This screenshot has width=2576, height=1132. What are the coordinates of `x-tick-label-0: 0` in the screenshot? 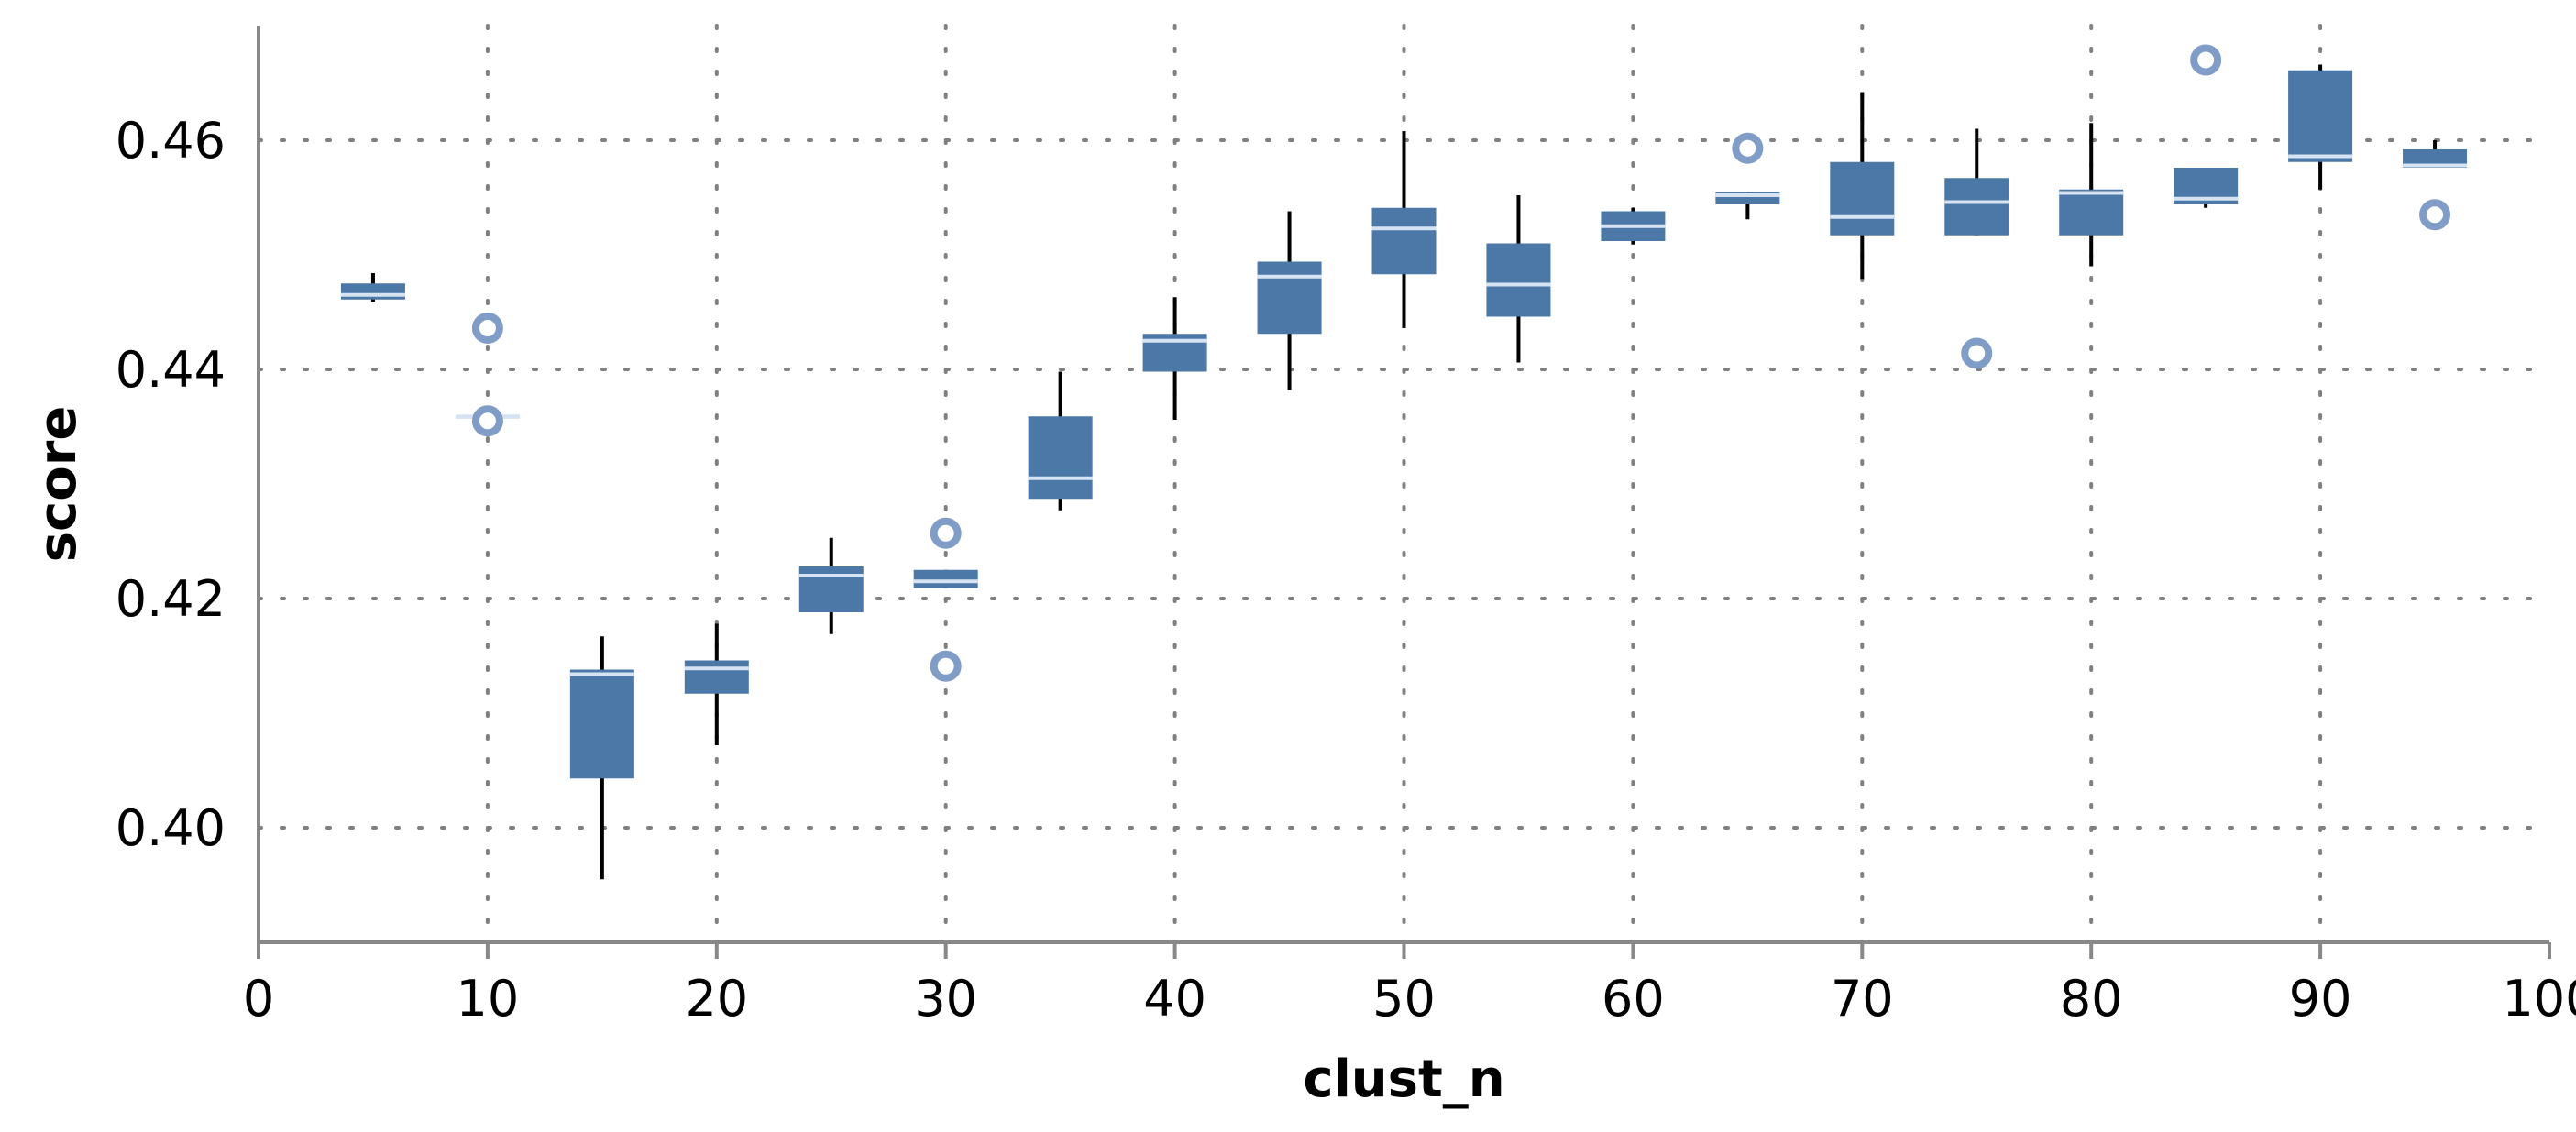 It's located at (258, 999).